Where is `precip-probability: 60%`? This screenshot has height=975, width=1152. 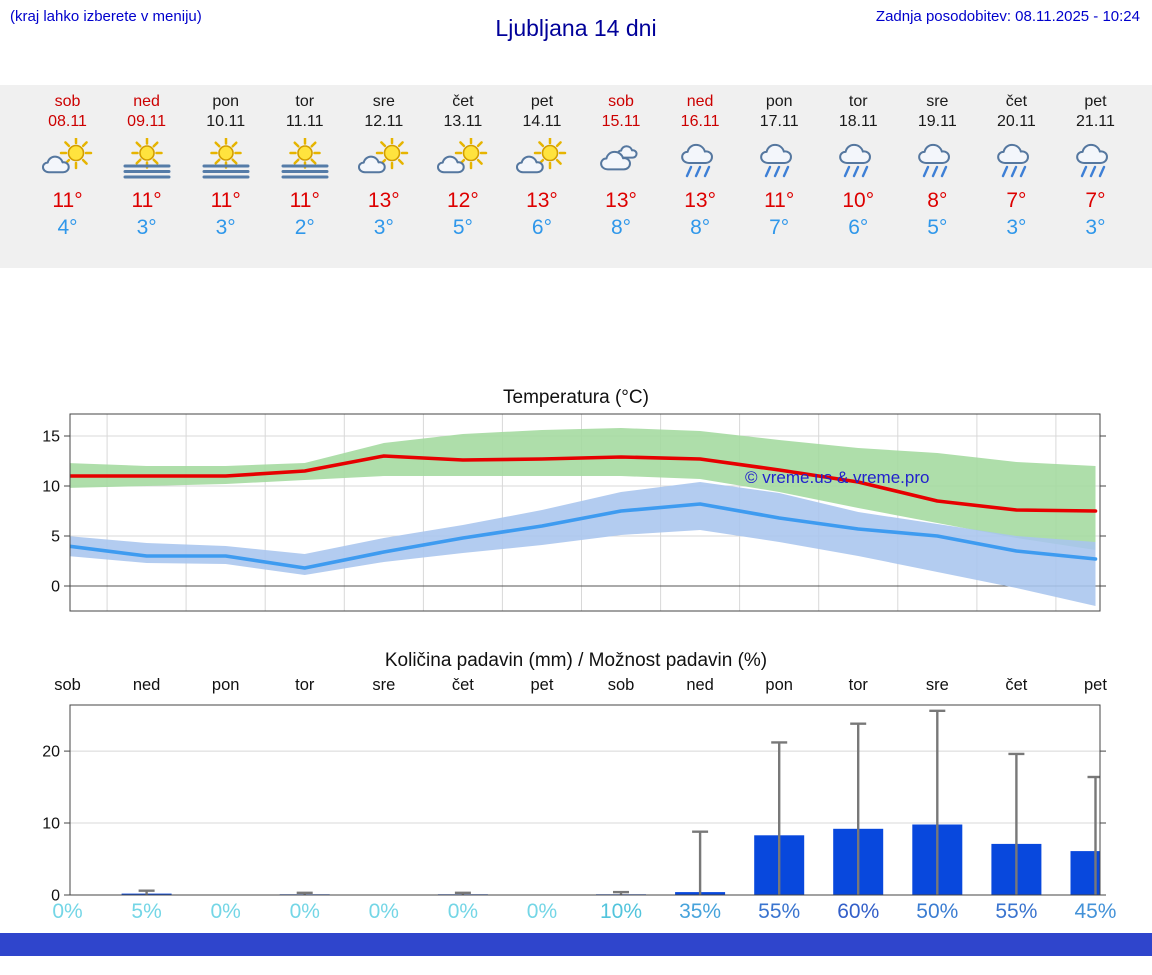 precip-probability: 60% is located at coordinates (858, 911).